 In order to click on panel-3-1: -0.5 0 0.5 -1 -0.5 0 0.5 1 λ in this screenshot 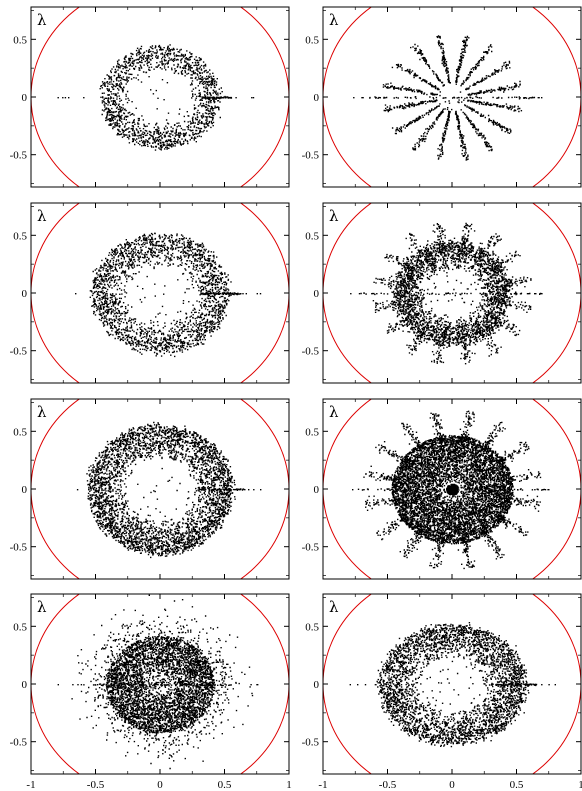, I will do `click(442, 692)`.